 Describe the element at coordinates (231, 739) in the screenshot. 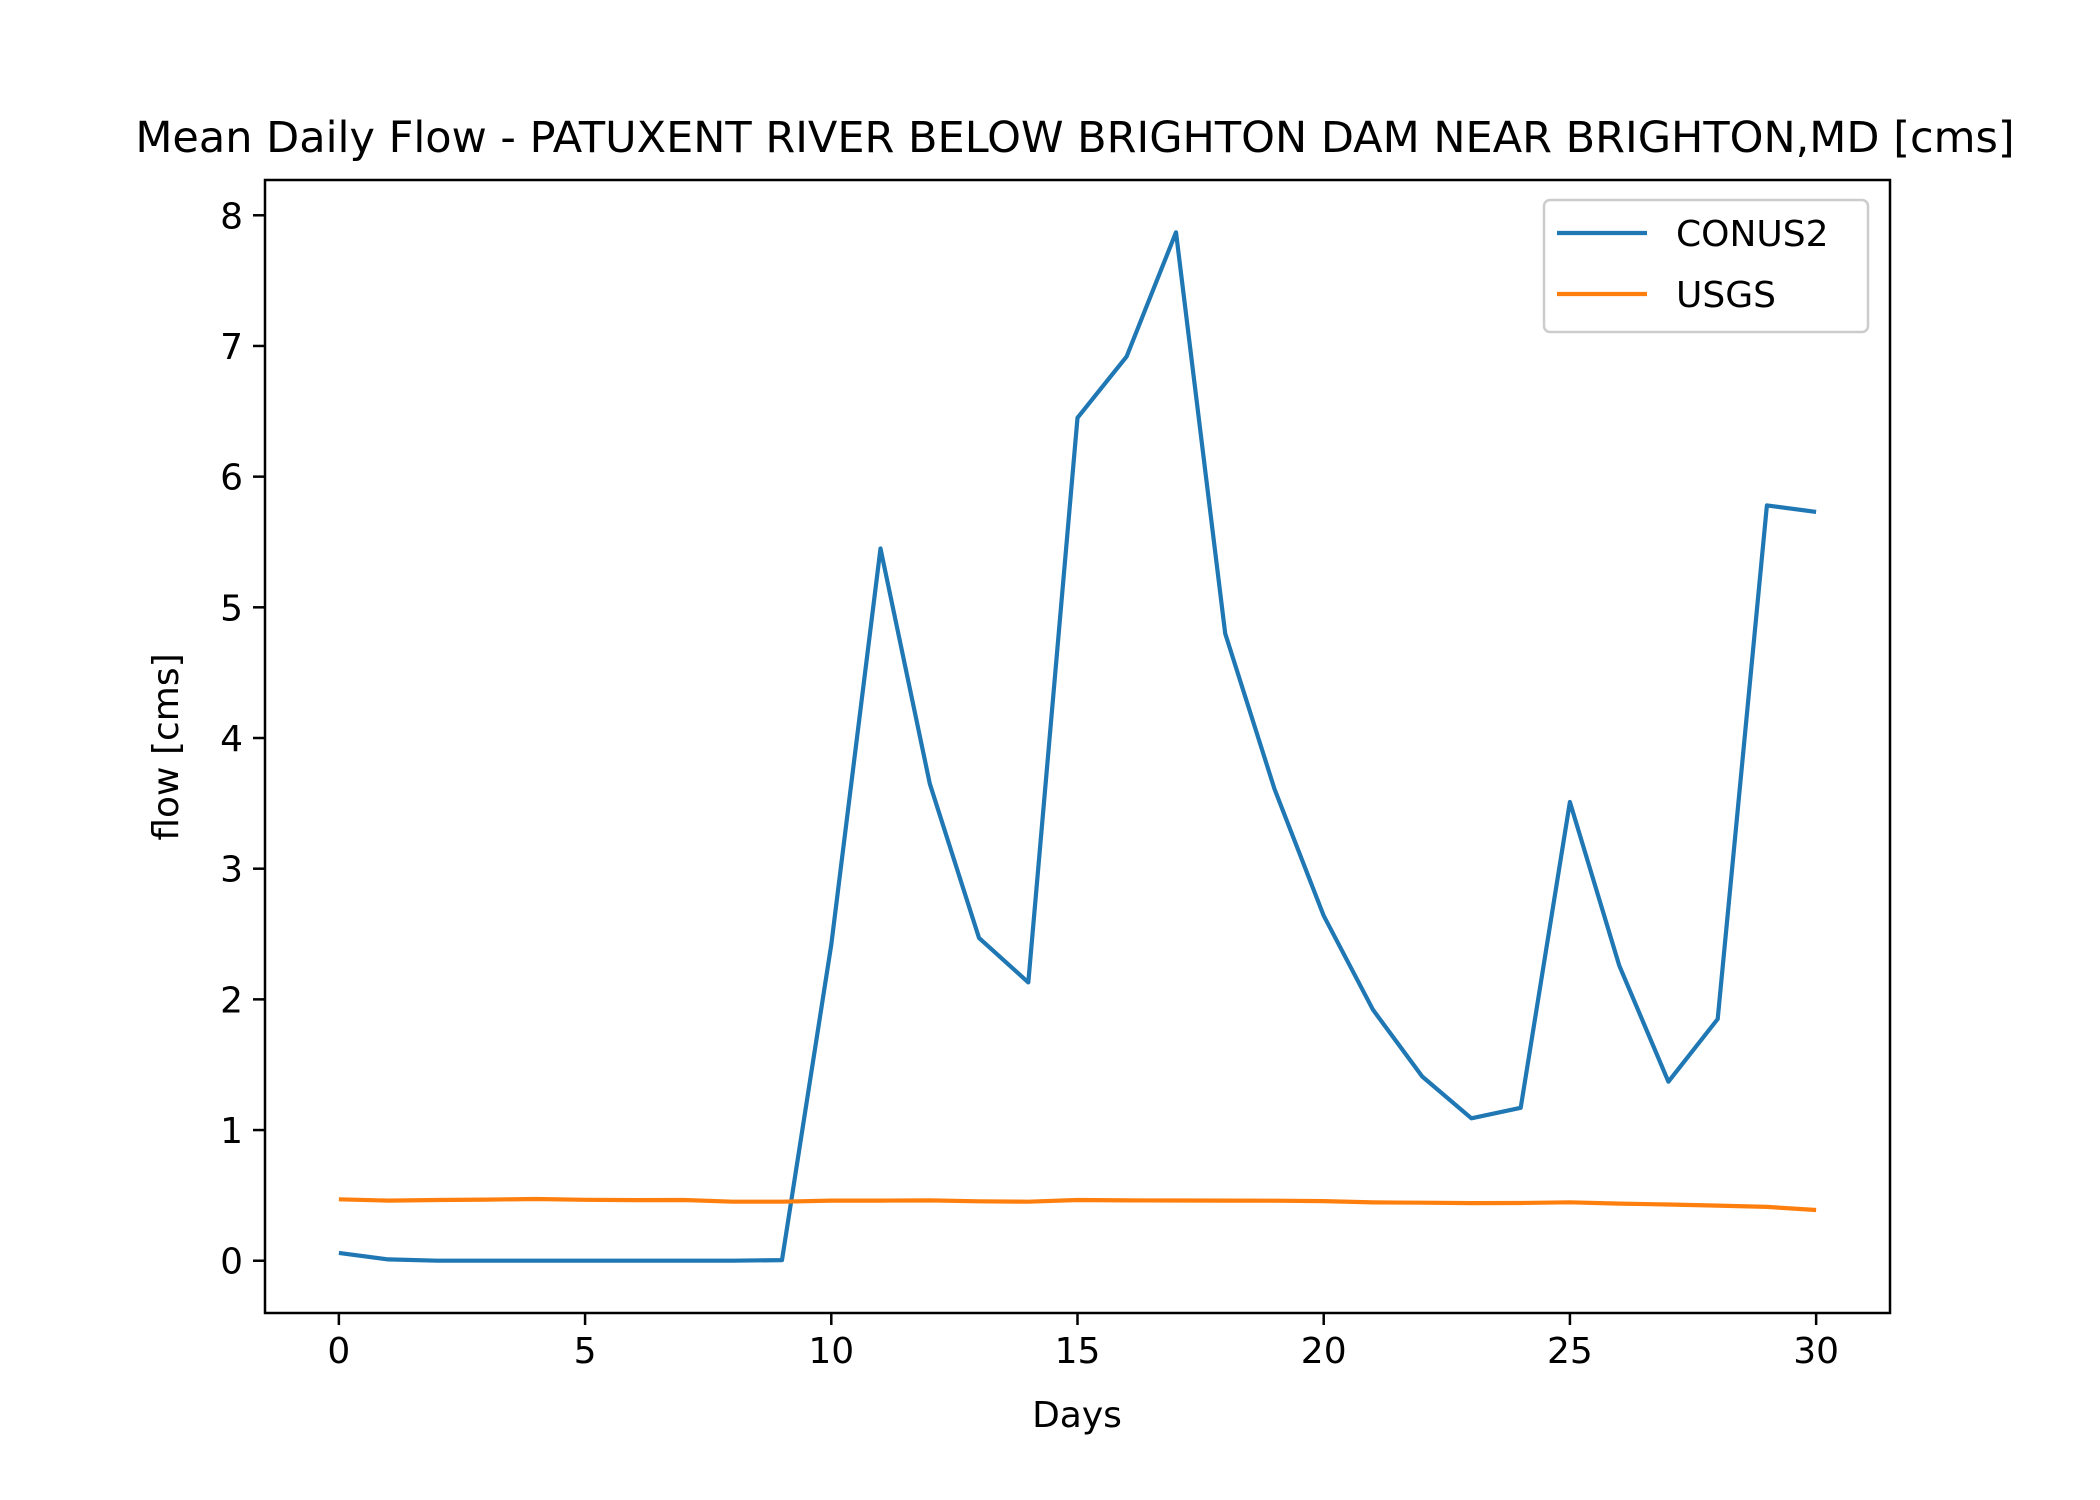

I see `y-tick-label: 4` at that location.